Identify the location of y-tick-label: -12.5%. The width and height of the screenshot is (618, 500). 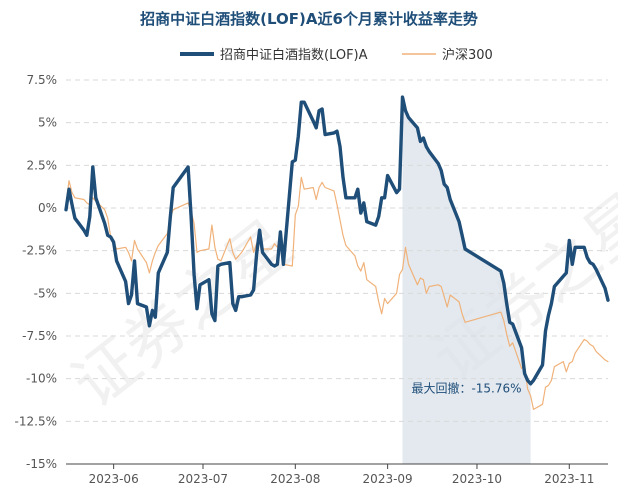
(36, 421).